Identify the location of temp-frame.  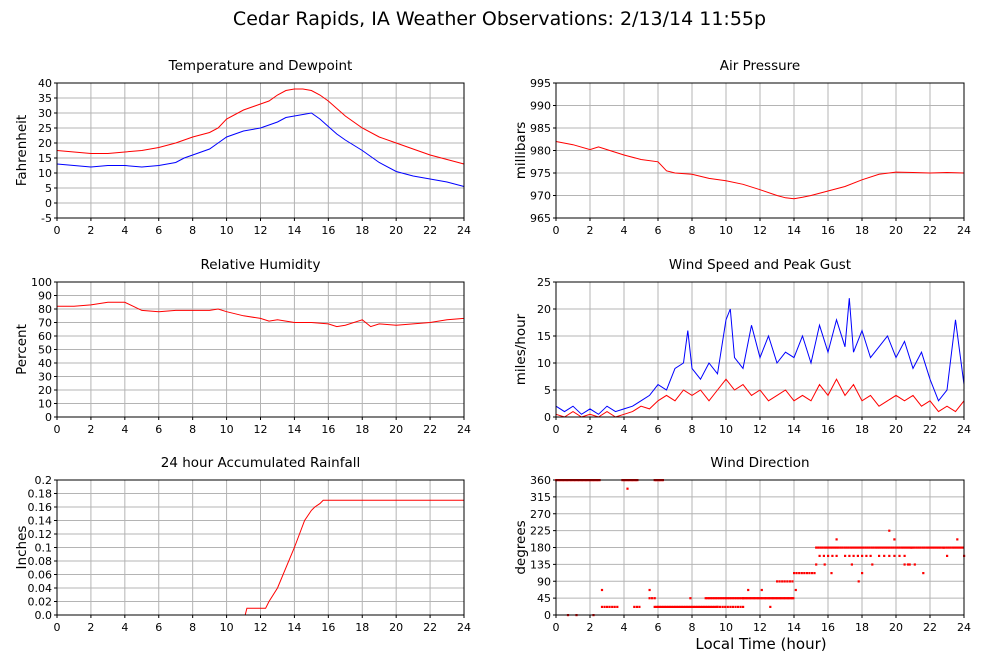
(260, 150).